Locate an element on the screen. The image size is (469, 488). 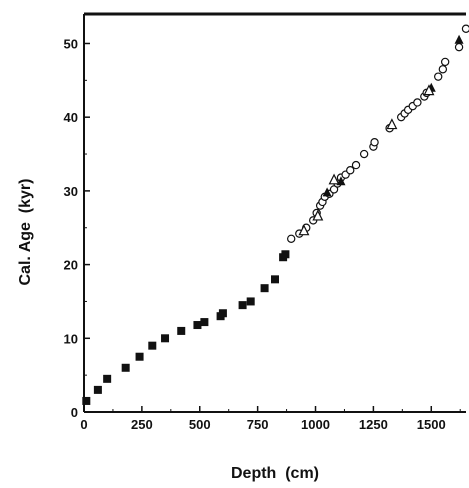
x-tick-label: 1500 is located at coordinates (431, 424).